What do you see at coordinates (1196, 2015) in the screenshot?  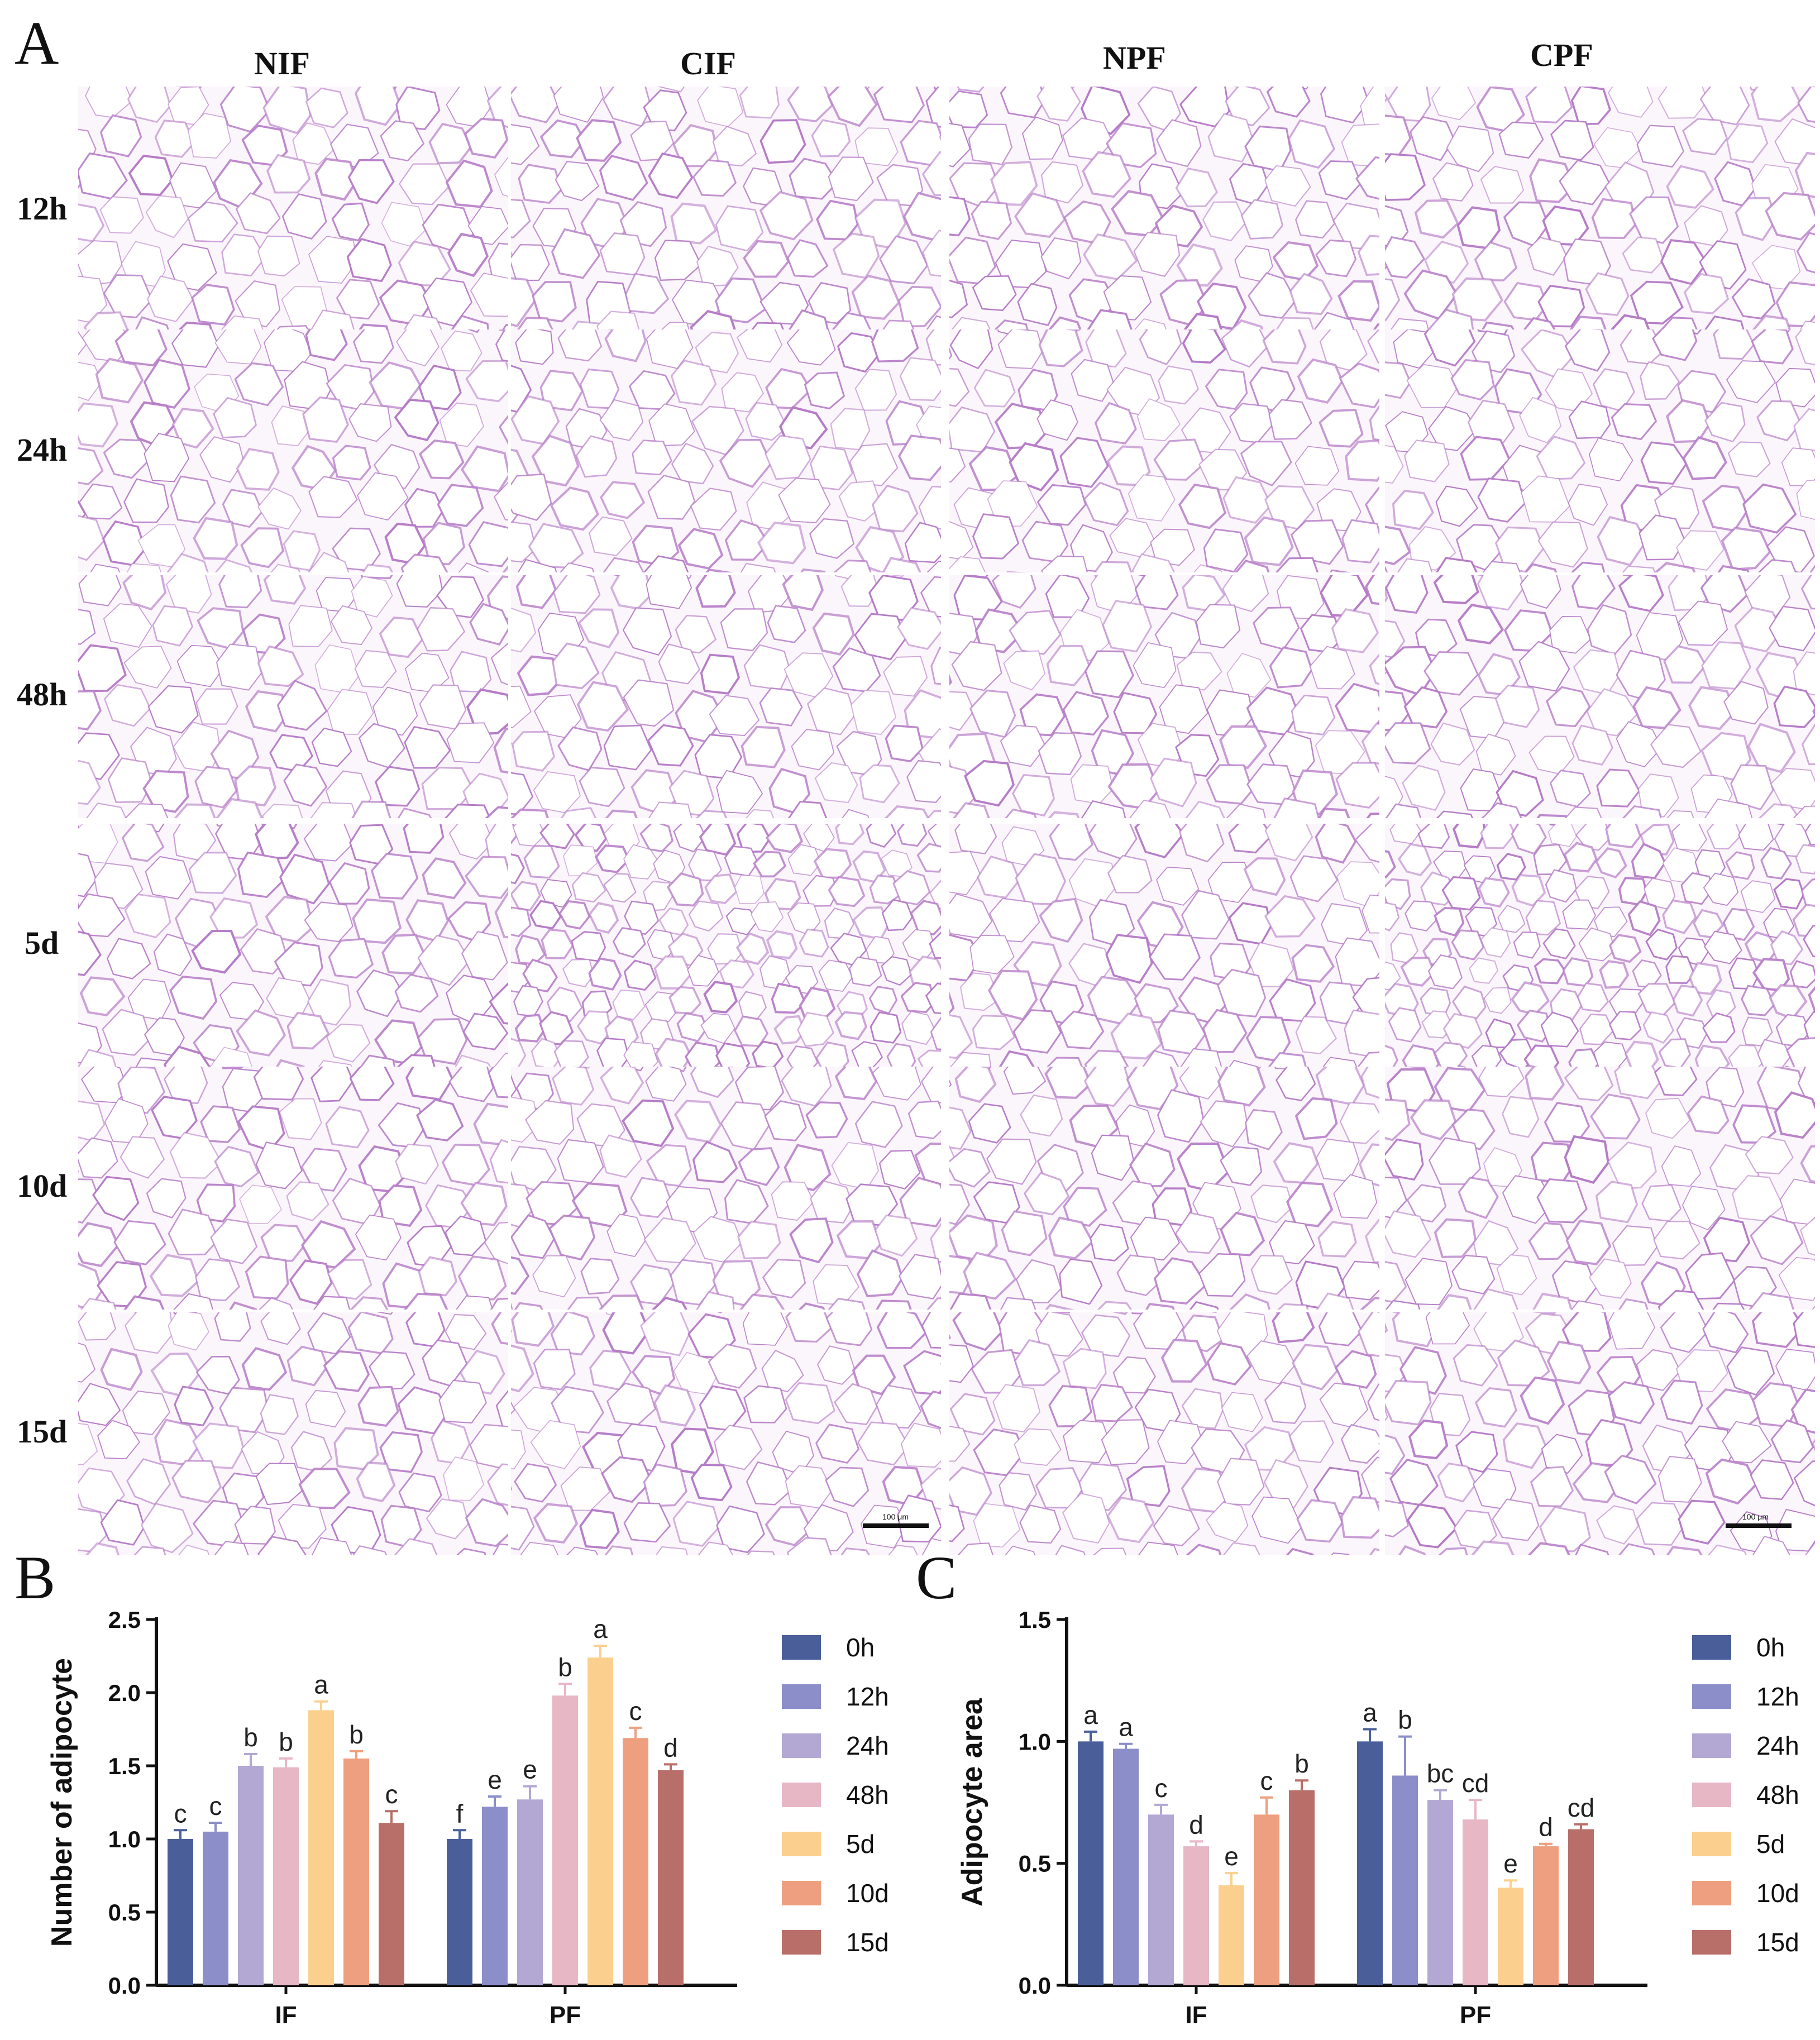 I see `x-tick-label-if: IF` at bounding box center [1196, 2015].